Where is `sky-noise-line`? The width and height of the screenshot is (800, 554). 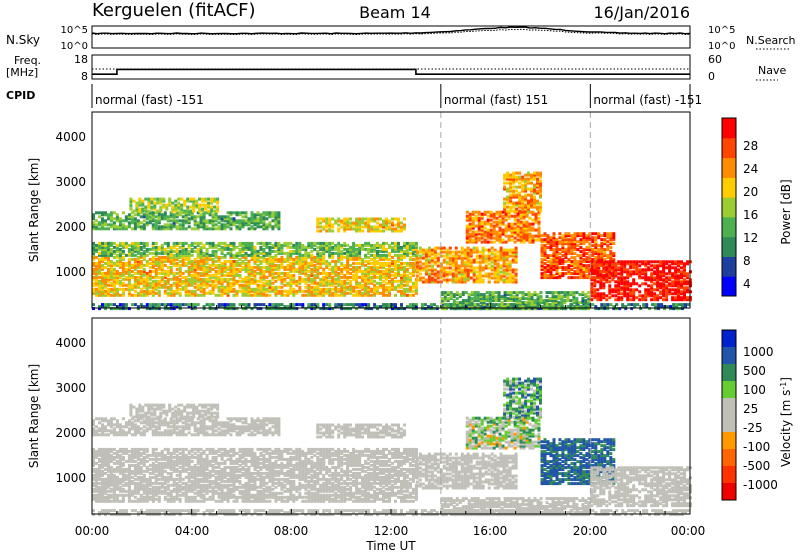
sky-noise-line is located at coordinates (391, 30).